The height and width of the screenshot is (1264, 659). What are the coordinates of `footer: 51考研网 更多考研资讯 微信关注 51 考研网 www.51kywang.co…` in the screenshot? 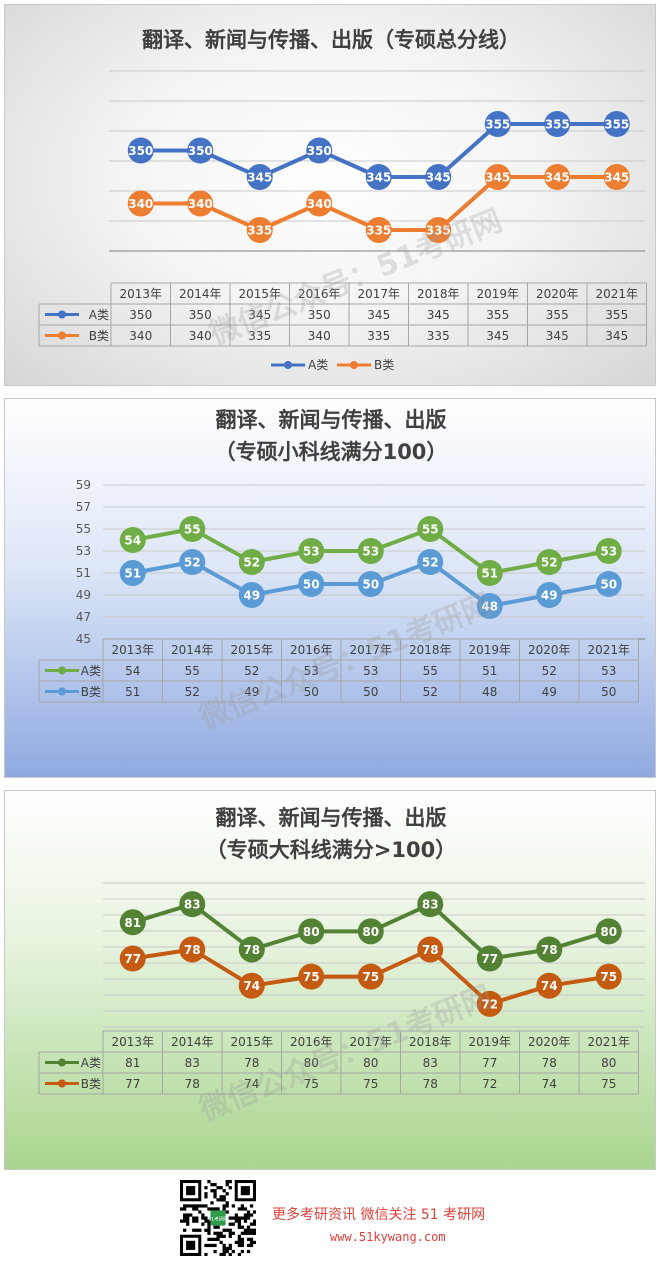 It's located at (329, 1219).